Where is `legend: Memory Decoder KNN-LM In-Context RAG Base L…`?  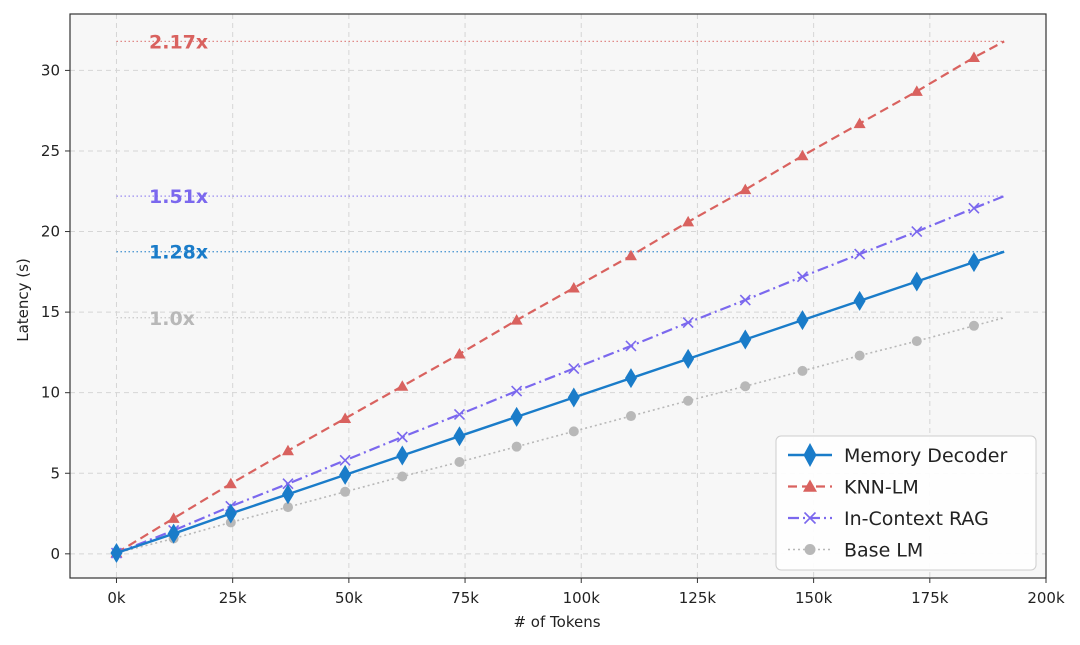 legend: Memory Decoder KNN-LM In-Context RAG Base L… is located at coordinates (906, 503).